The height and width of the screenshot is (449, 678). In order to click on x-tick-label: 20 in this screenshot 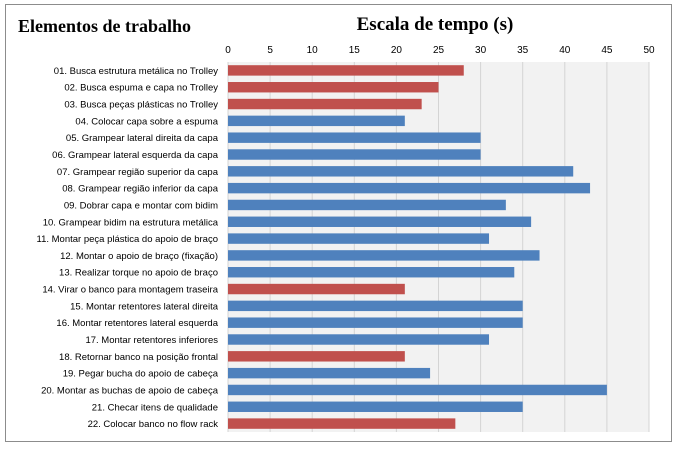, I will do `click(397, 50)`.